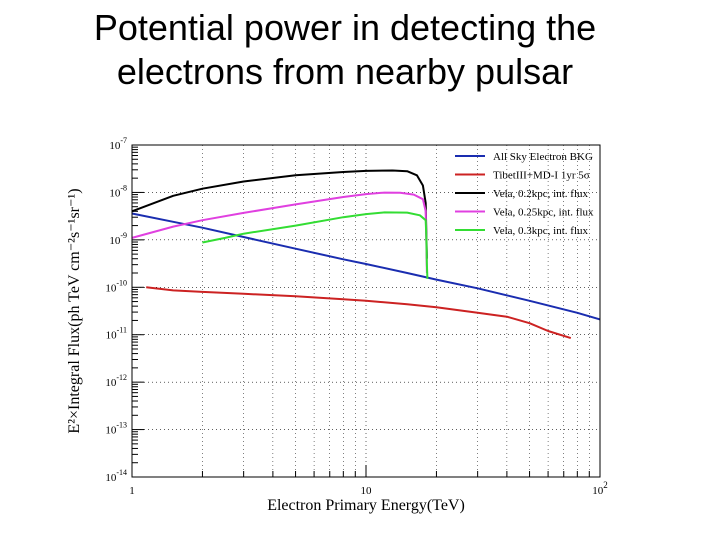 This screenshot has height=540, width=720. What do you see at coordinates (74, 310) in the screenshot?
I see `y-axis-title: E²×Integral Flux(ph TeV cm⁻²s⁻¹sr⁻¹)` at bounding box center [74, 310].